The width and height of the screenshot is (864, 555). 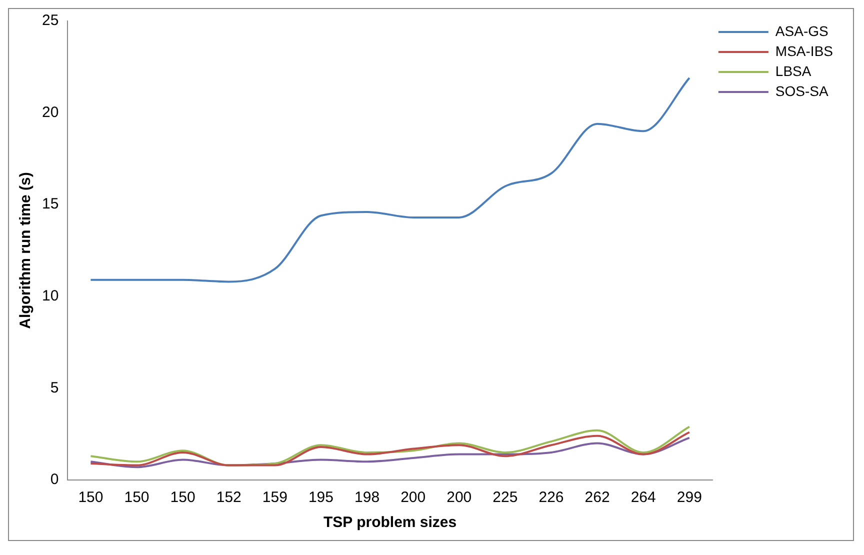 What do you see at coordinates (367, 497) in the screenshot?
I see `x-tick-label: 198` at bounding box center [367, 497].